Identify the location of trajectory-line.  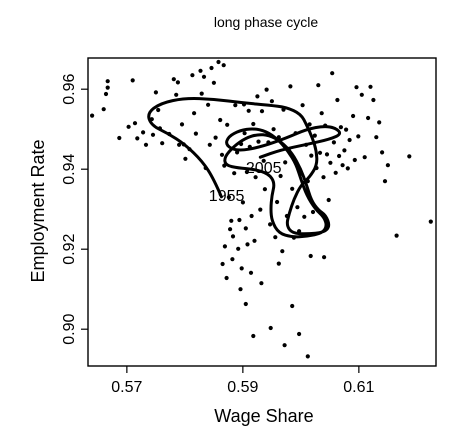
(244, 168).